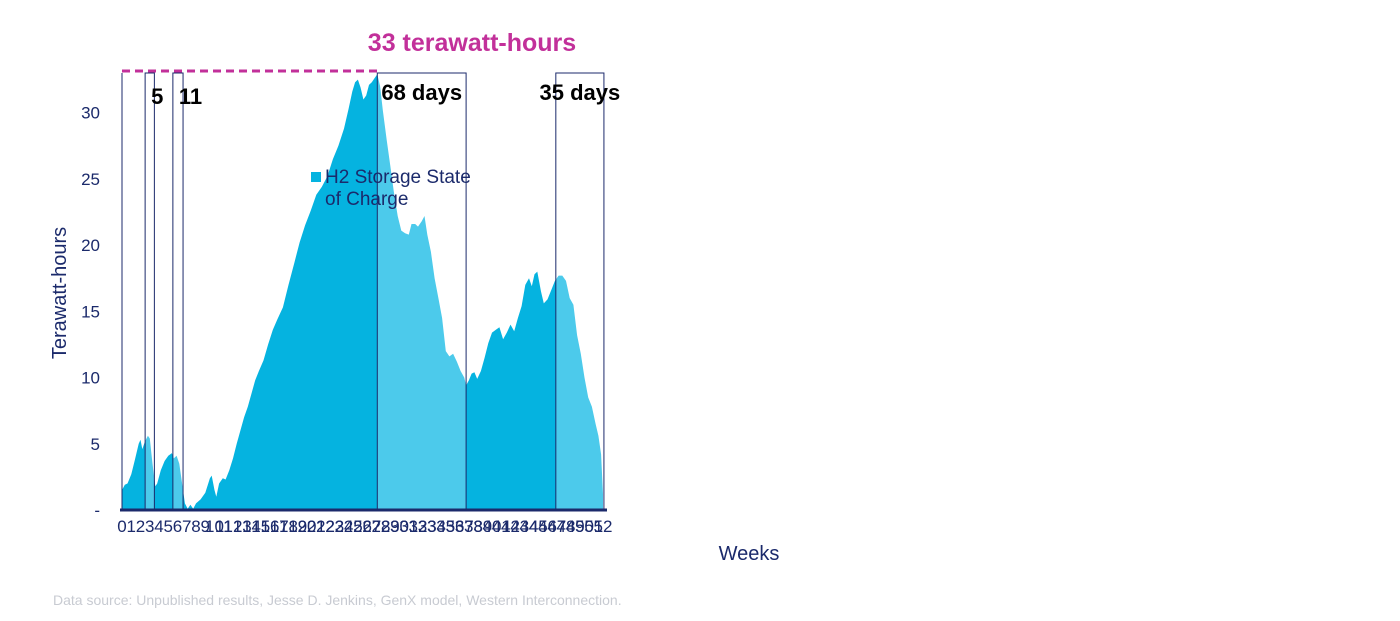  I want to click on x-tick-44: 44, so click(529, 526).